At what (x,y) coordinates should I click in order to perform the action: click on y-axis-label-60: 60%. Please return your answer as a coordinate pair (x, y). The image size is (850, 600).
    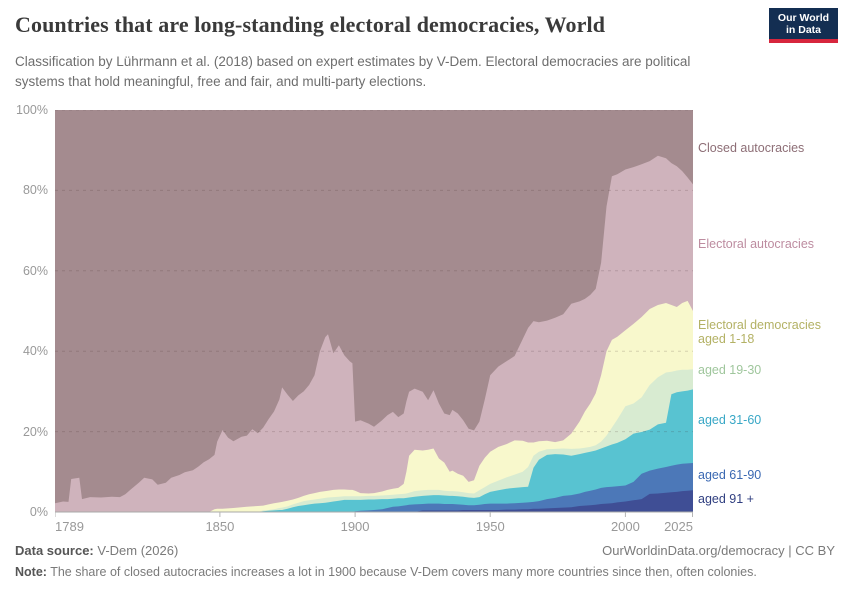
    Looking at the image, I should click on (35, 270).